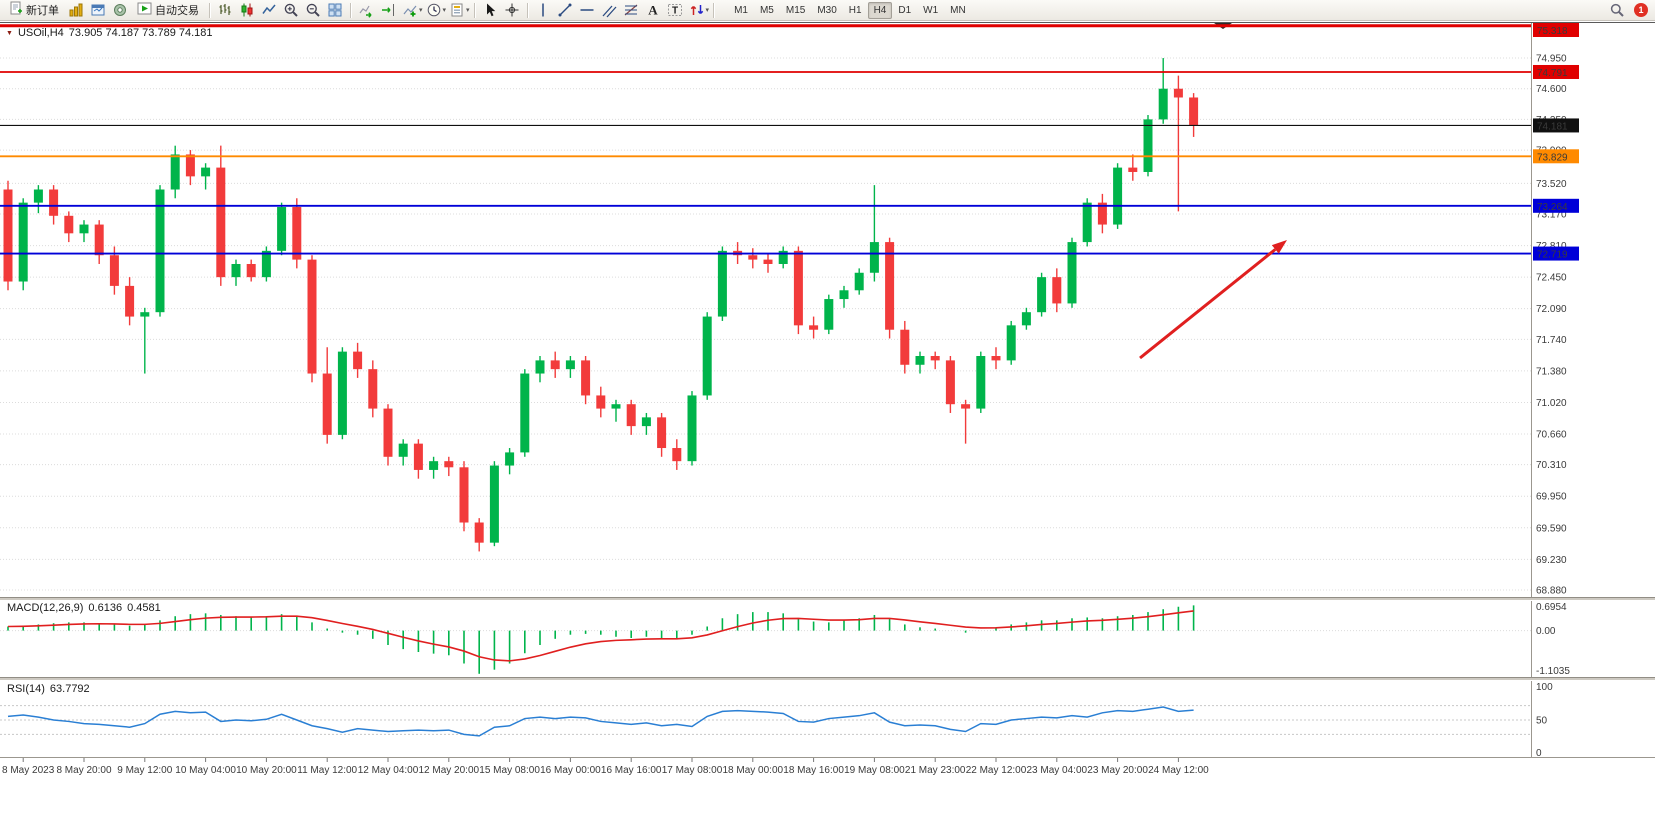 Image resolution: width=1655 pixels, height=827 pixels. What do you see at coordinates (653, 10) in the screenshot?
I see `text-icon: A` at bounding box center [653, 10].